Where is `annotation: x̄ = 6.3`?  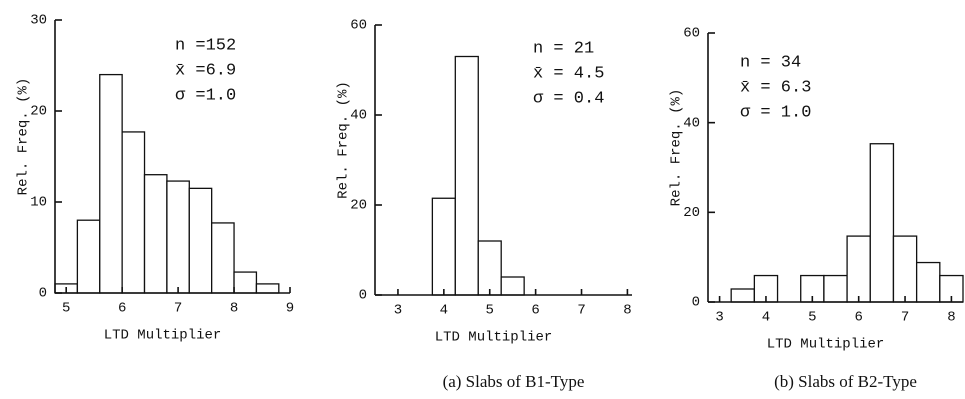
annotation: x̄ = 6.3 is located at coordinates (775, 87).